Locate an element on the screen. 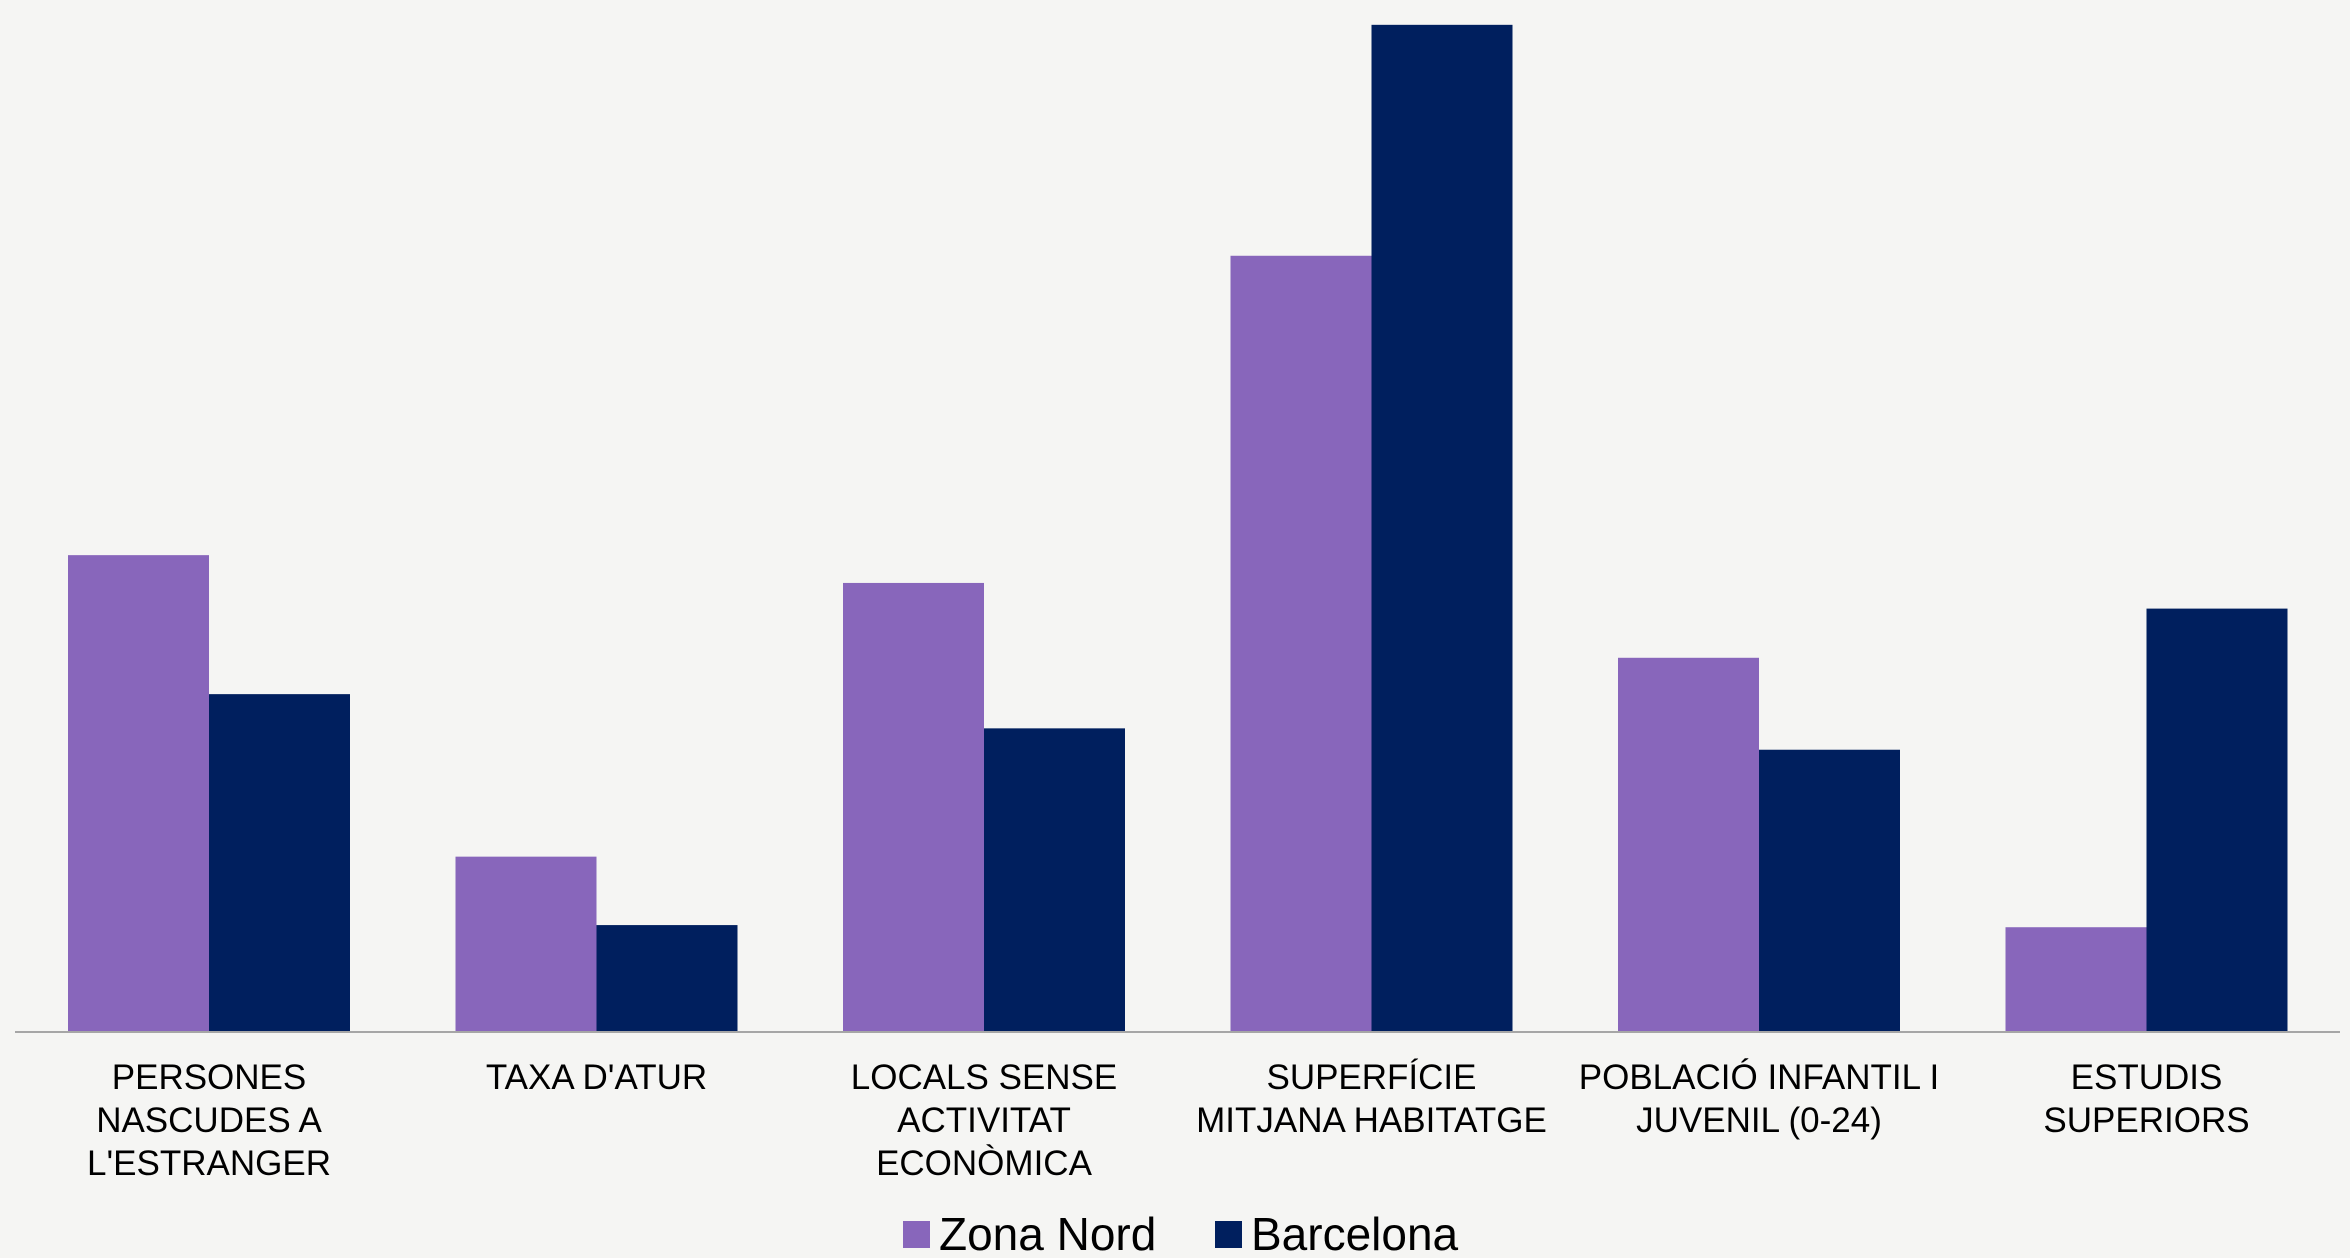 The image size is (2350, 1258). x-tick-label: SUPERFÍCIE MITJANA HABITATGE is located at coordinates (1371, 1099).